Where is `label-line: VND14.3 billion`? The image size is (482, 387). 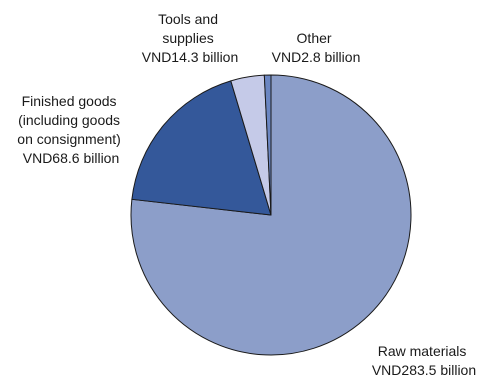
label-line: VND14.3 billion is located at coordinates (190, 57).